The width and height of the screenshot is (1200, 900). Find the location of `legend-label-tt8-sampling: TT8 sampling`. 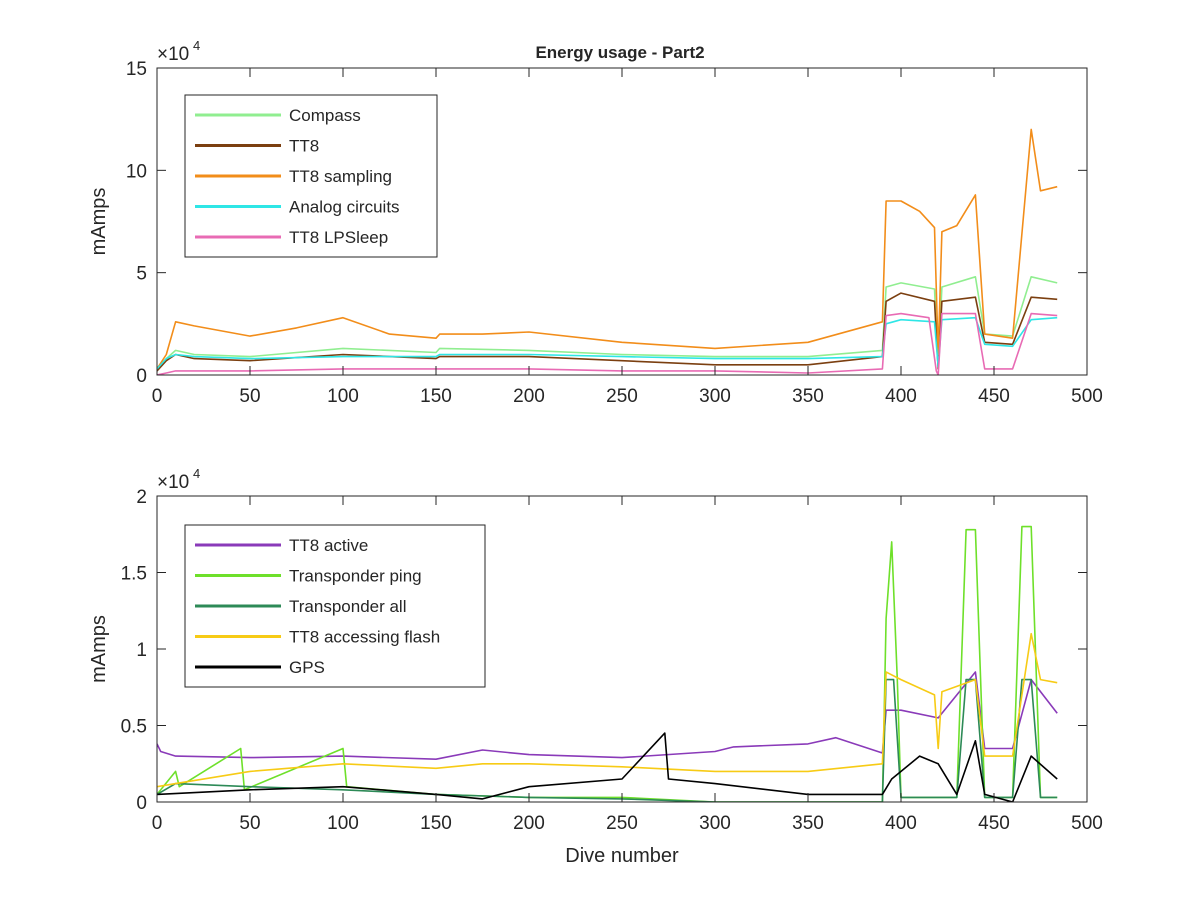

legend-label-tt8-sampling: TT8 sampling is located at coordinates (340, 176).